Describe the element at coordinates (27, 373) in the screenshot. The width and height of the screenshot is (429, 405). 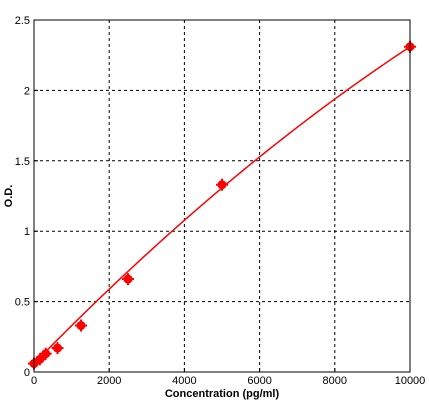
I see `y-tick-label: 0` at that location.